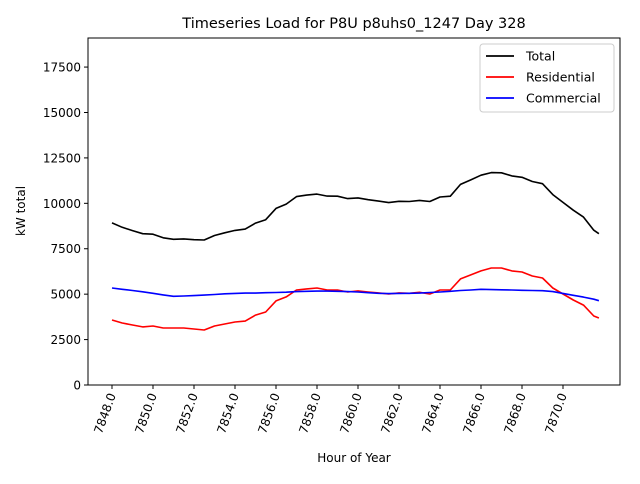 The width and height of the screenshot is (640, 484). Describe the element at coordinates (62, 68) in the screenshot. I see `y-tick-label: 17500` at that location.